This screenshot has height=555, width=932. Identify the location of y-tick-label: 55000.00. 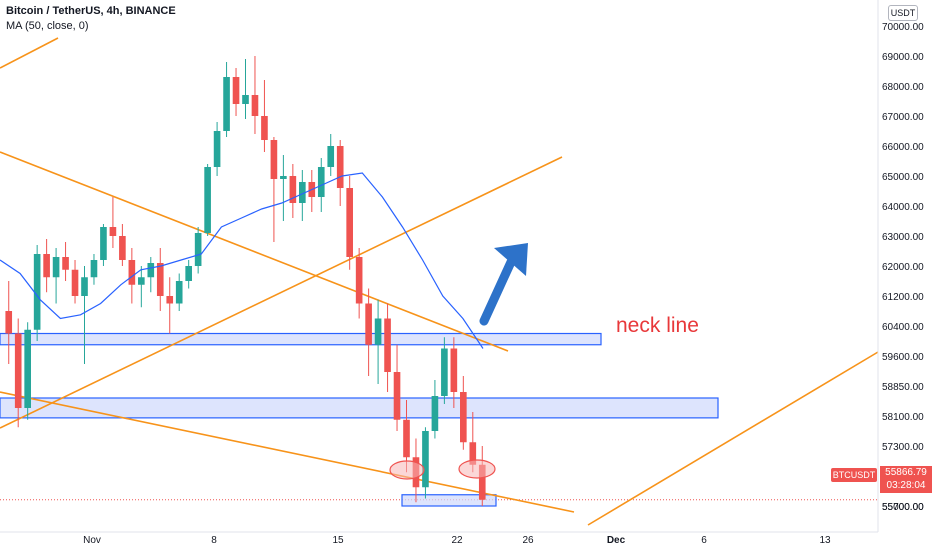
(903, 507).